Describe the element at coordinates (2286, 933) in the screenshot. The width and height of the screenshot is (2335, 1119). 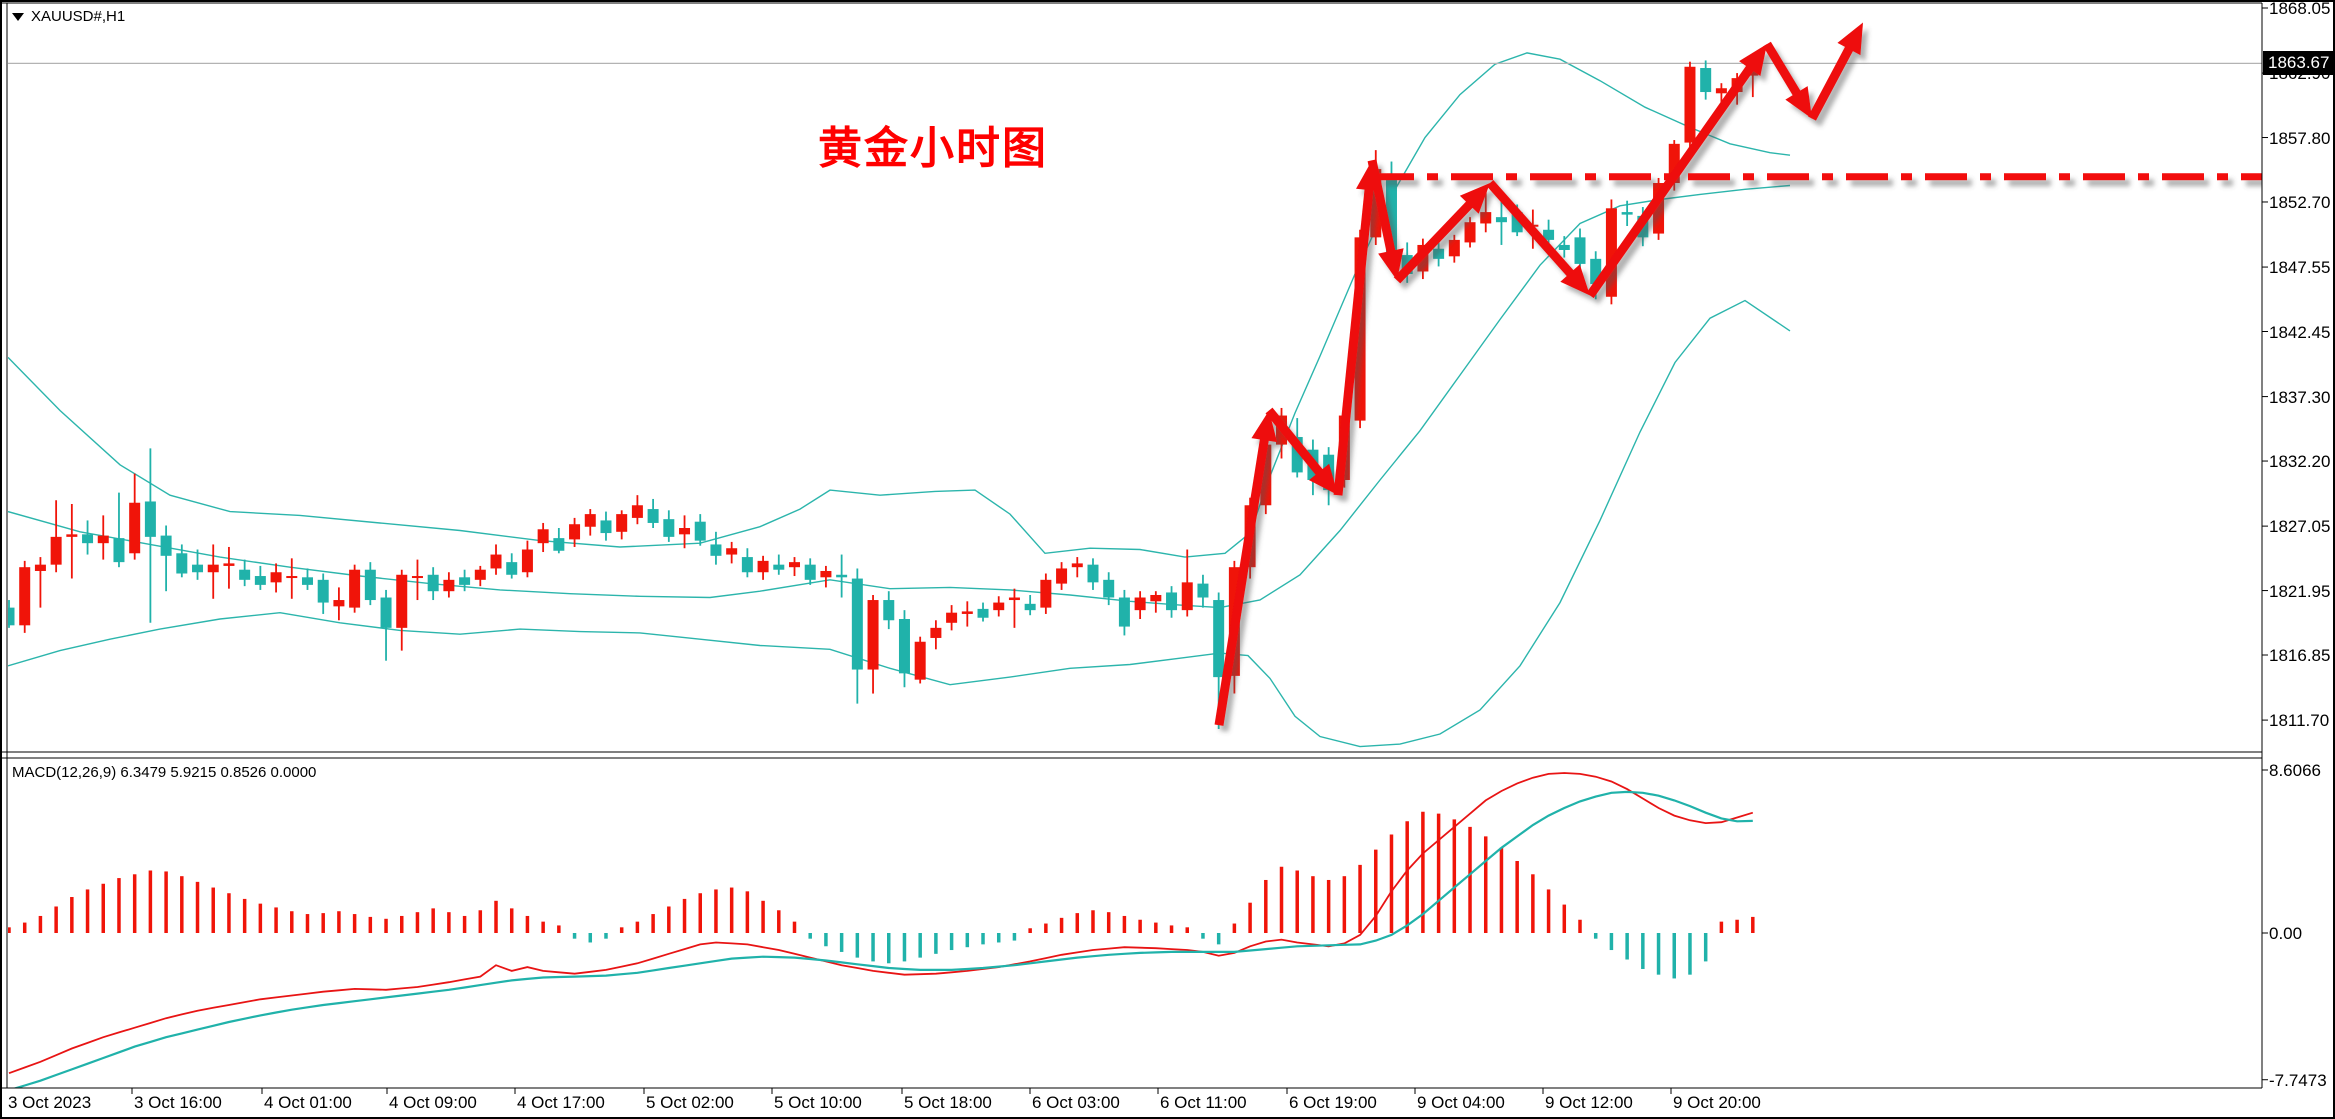
I see `macd-axis-label: 0.00` at that location.